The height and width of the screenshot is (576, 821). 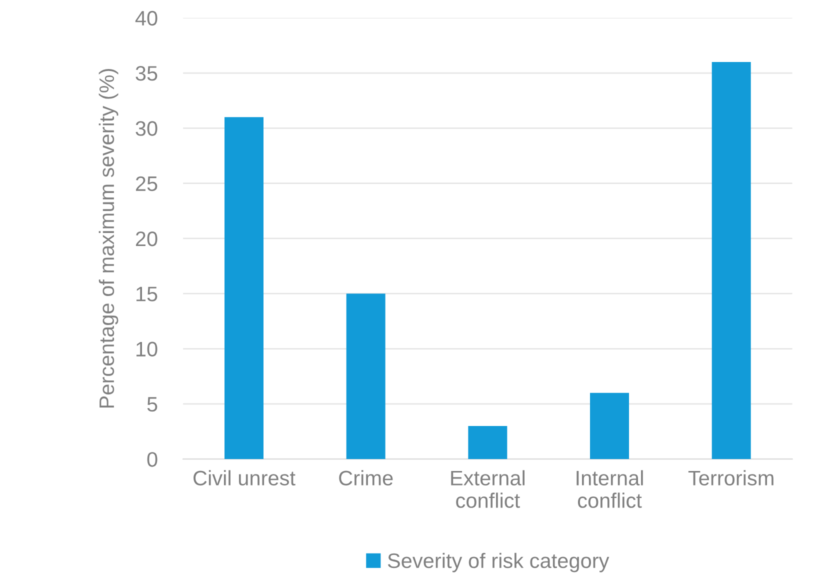 What do you see at coordinates (147, 128) in the screenshot?
I see `y-tick-label: 30` at bounding box center [147, 128].